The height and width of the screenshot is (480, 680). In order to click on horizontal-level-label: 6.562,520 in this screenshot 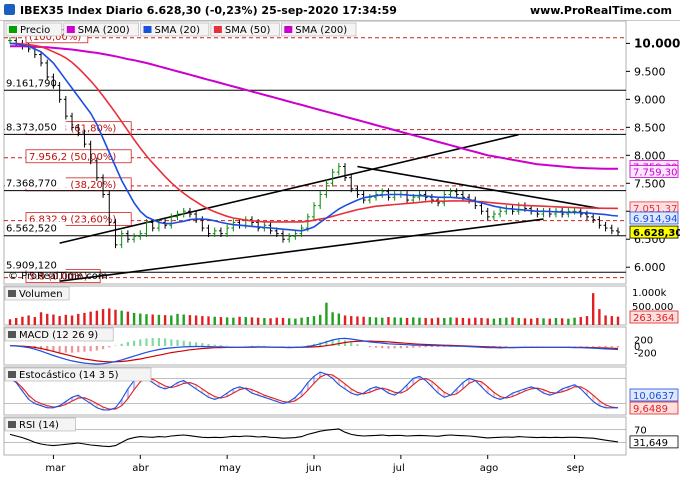, I will do `click(31, 229)`.